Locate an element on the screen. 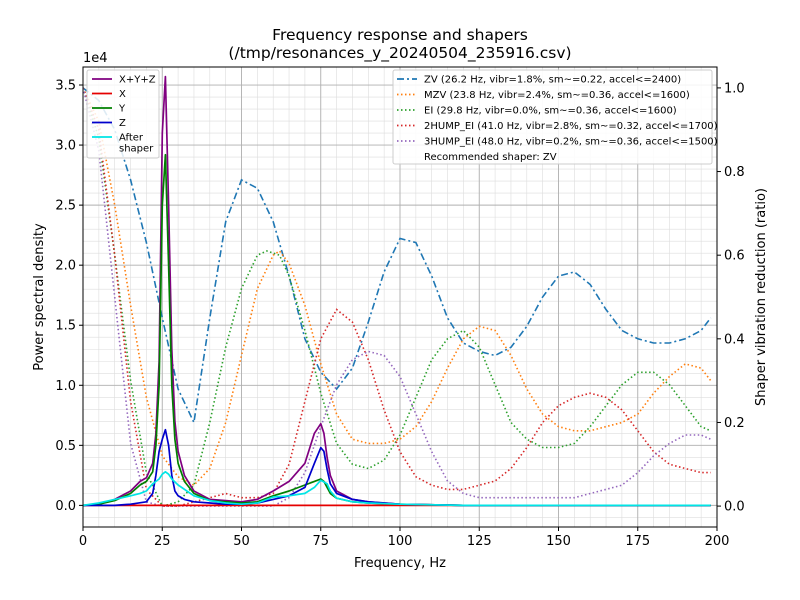  x-tick-label: 125 is located at coordinates (479, 541).